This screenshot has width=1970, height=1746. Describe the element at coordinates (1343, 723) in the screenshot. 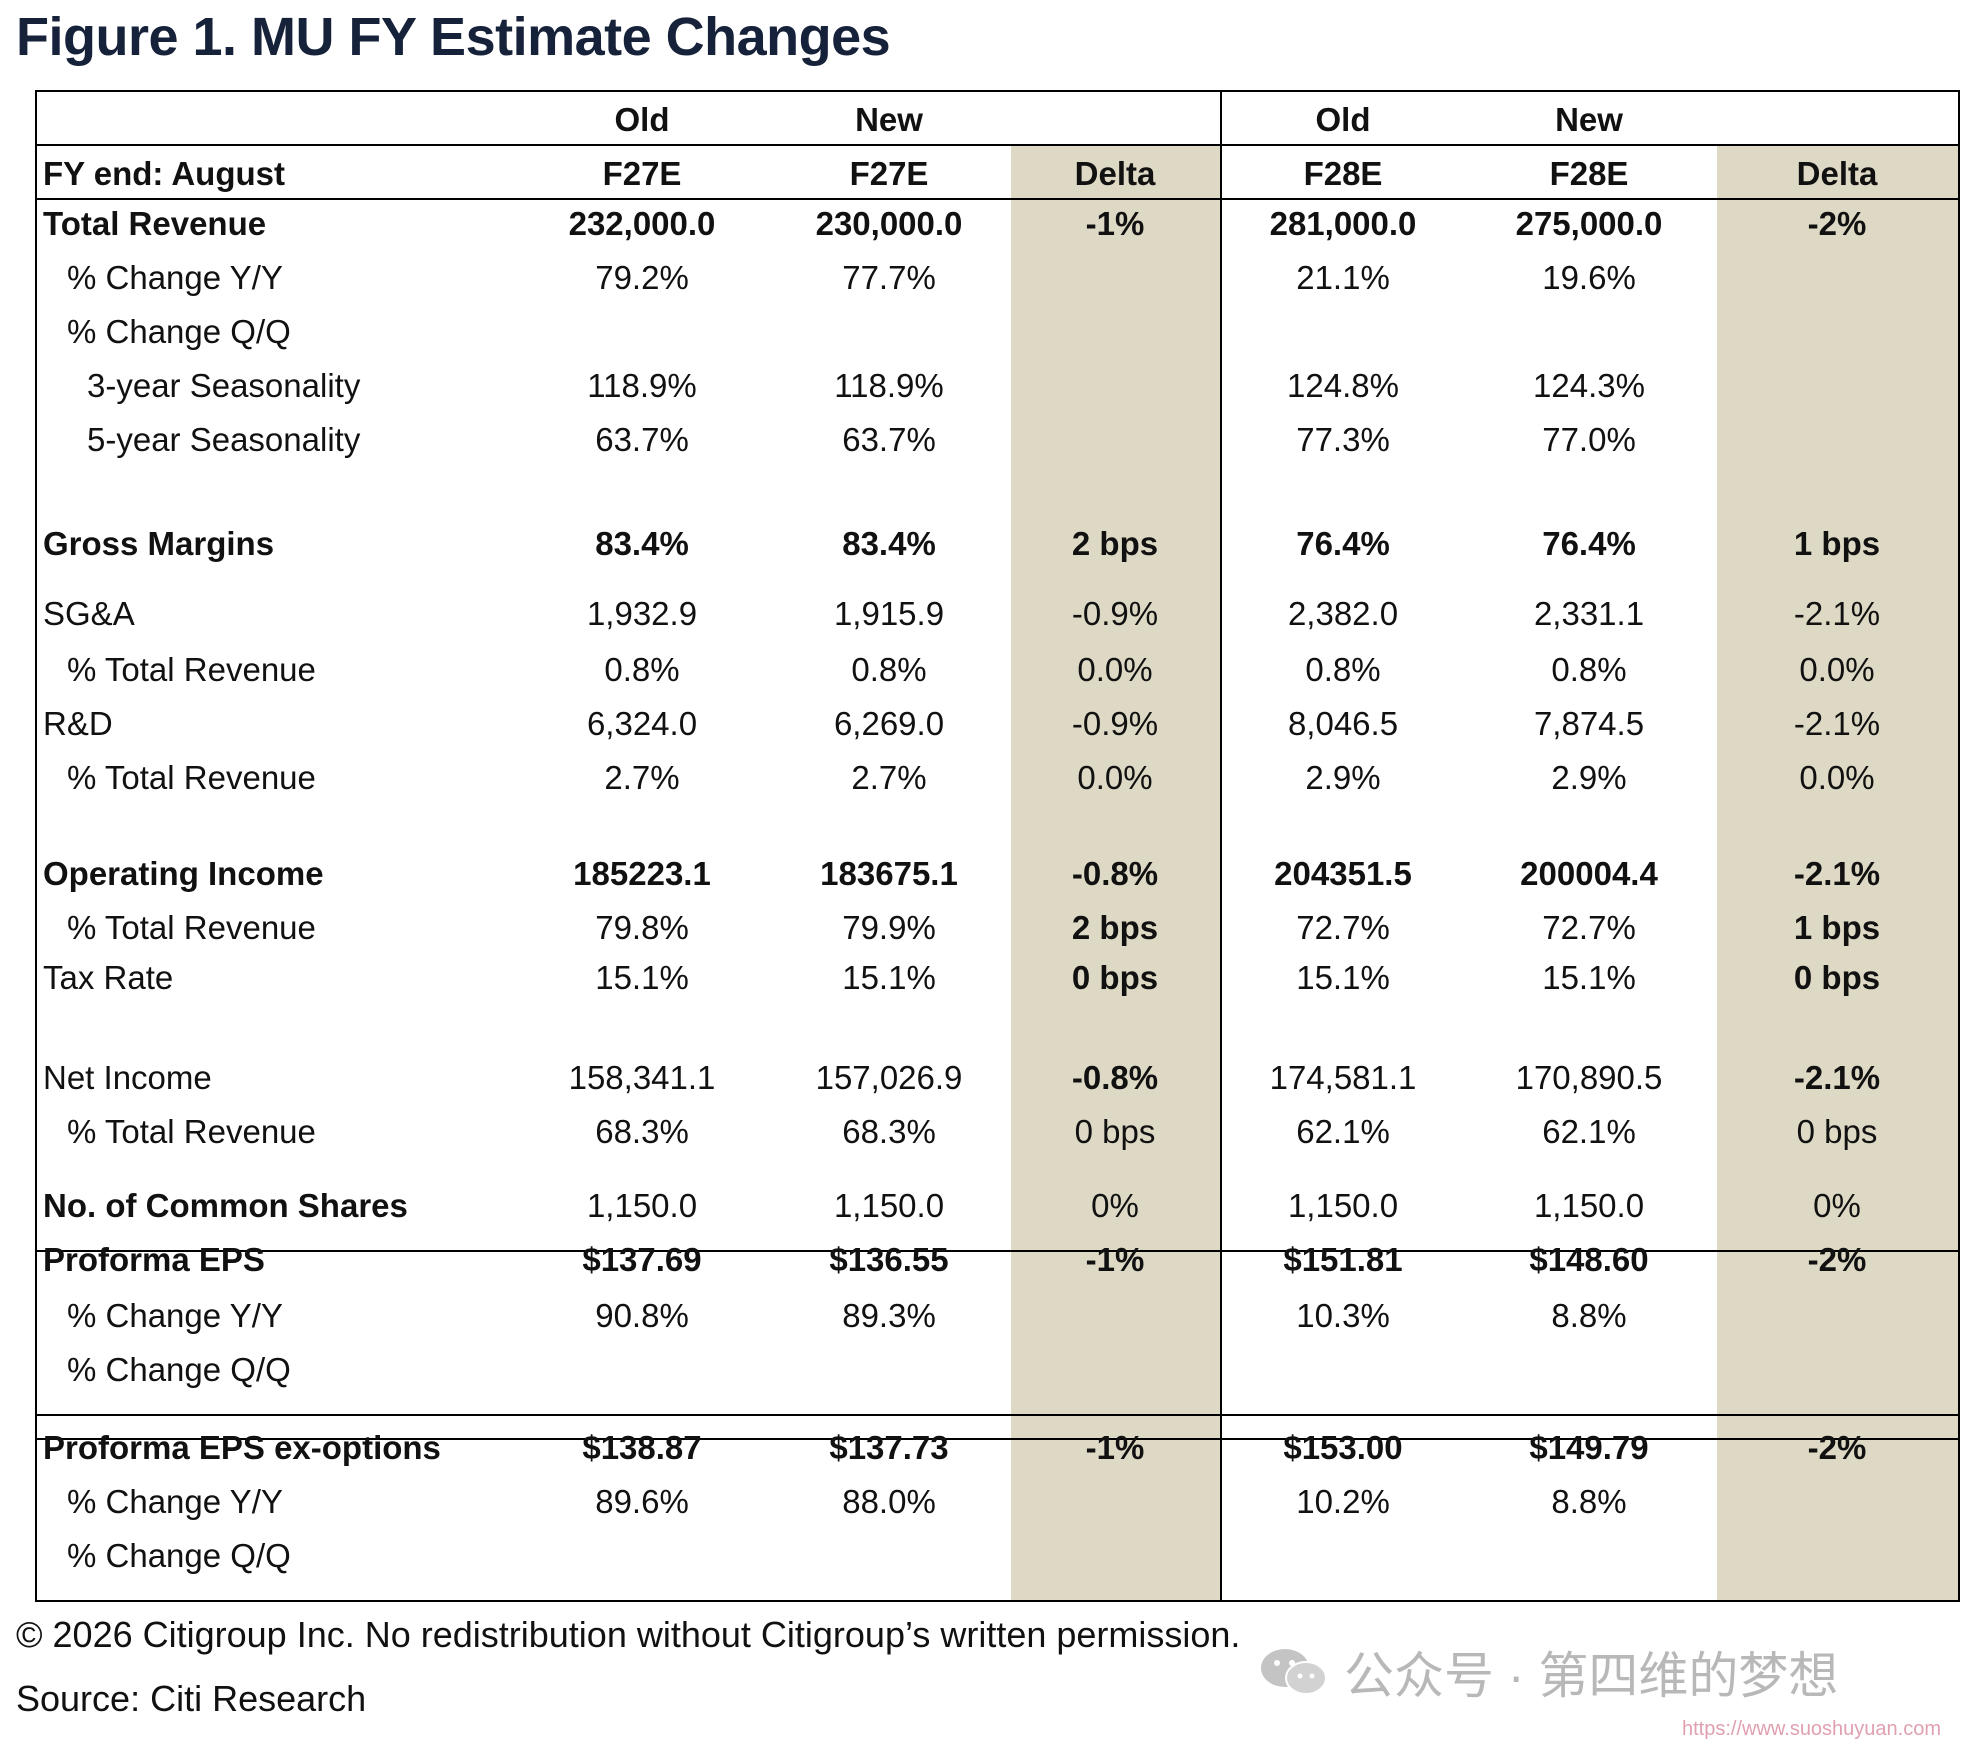

I see `cell-old-f28: 8,046.5` at that location.